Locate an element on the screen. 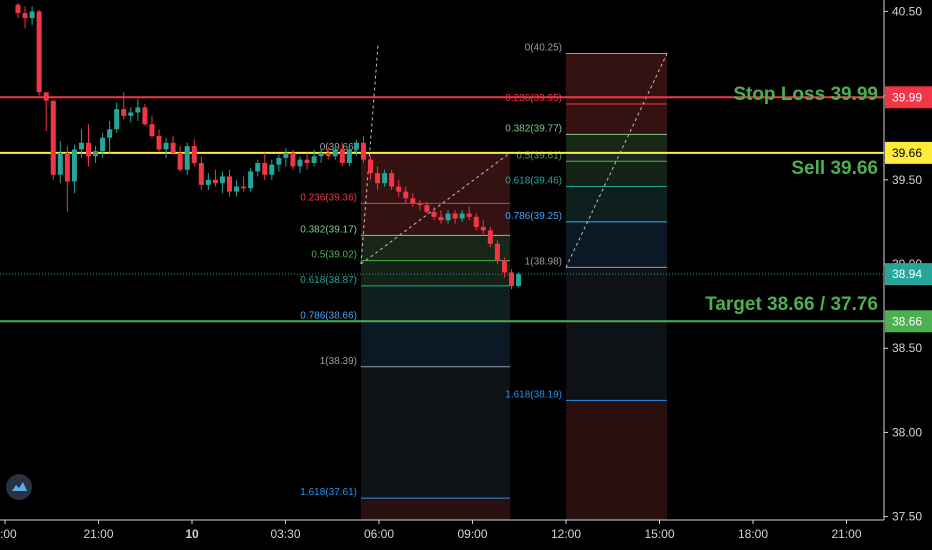 The width and height of the screenshot is (932, 550). price-badge-label: 38.66 is located at coordinates (907, 321).